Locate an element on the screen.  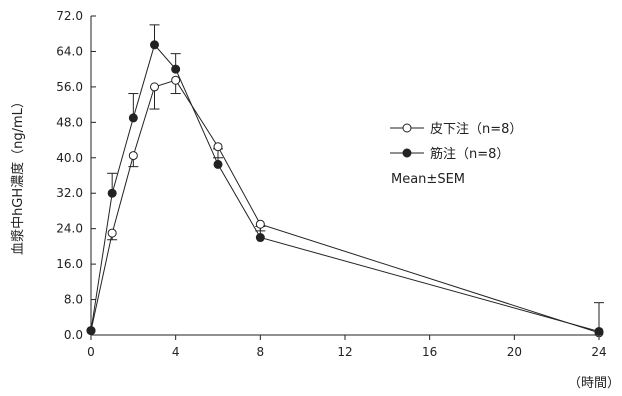
legend: 皮下注（n=8） 筋注（n=8） Mean±SEM is located at coordinates (456, 154).